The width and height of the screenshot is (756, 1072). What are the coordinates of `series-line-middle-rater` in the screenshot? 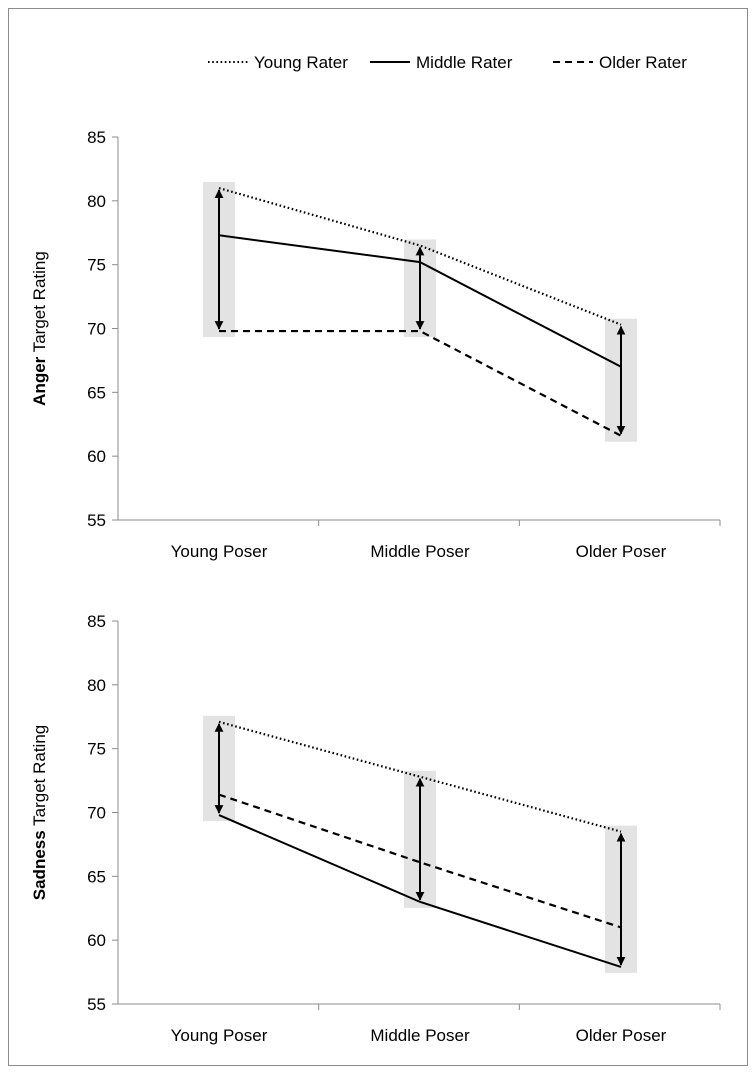 It's located at (420, 891).